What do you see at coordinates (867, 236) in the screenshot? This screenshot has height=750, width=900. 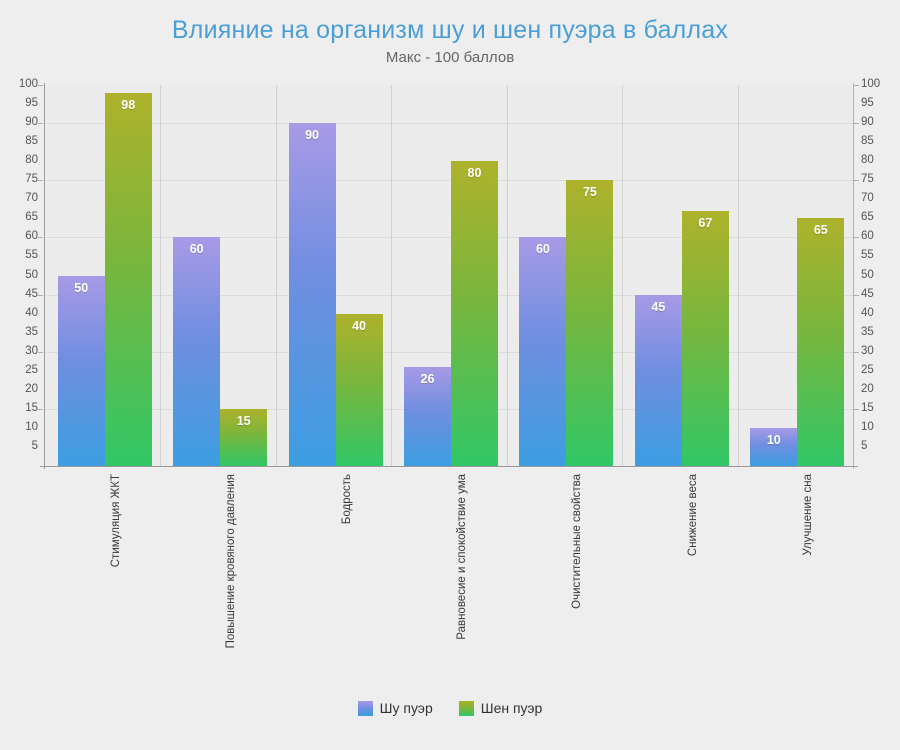 I see `y-tick-label-right: 60` at bounding box center [867, 236].